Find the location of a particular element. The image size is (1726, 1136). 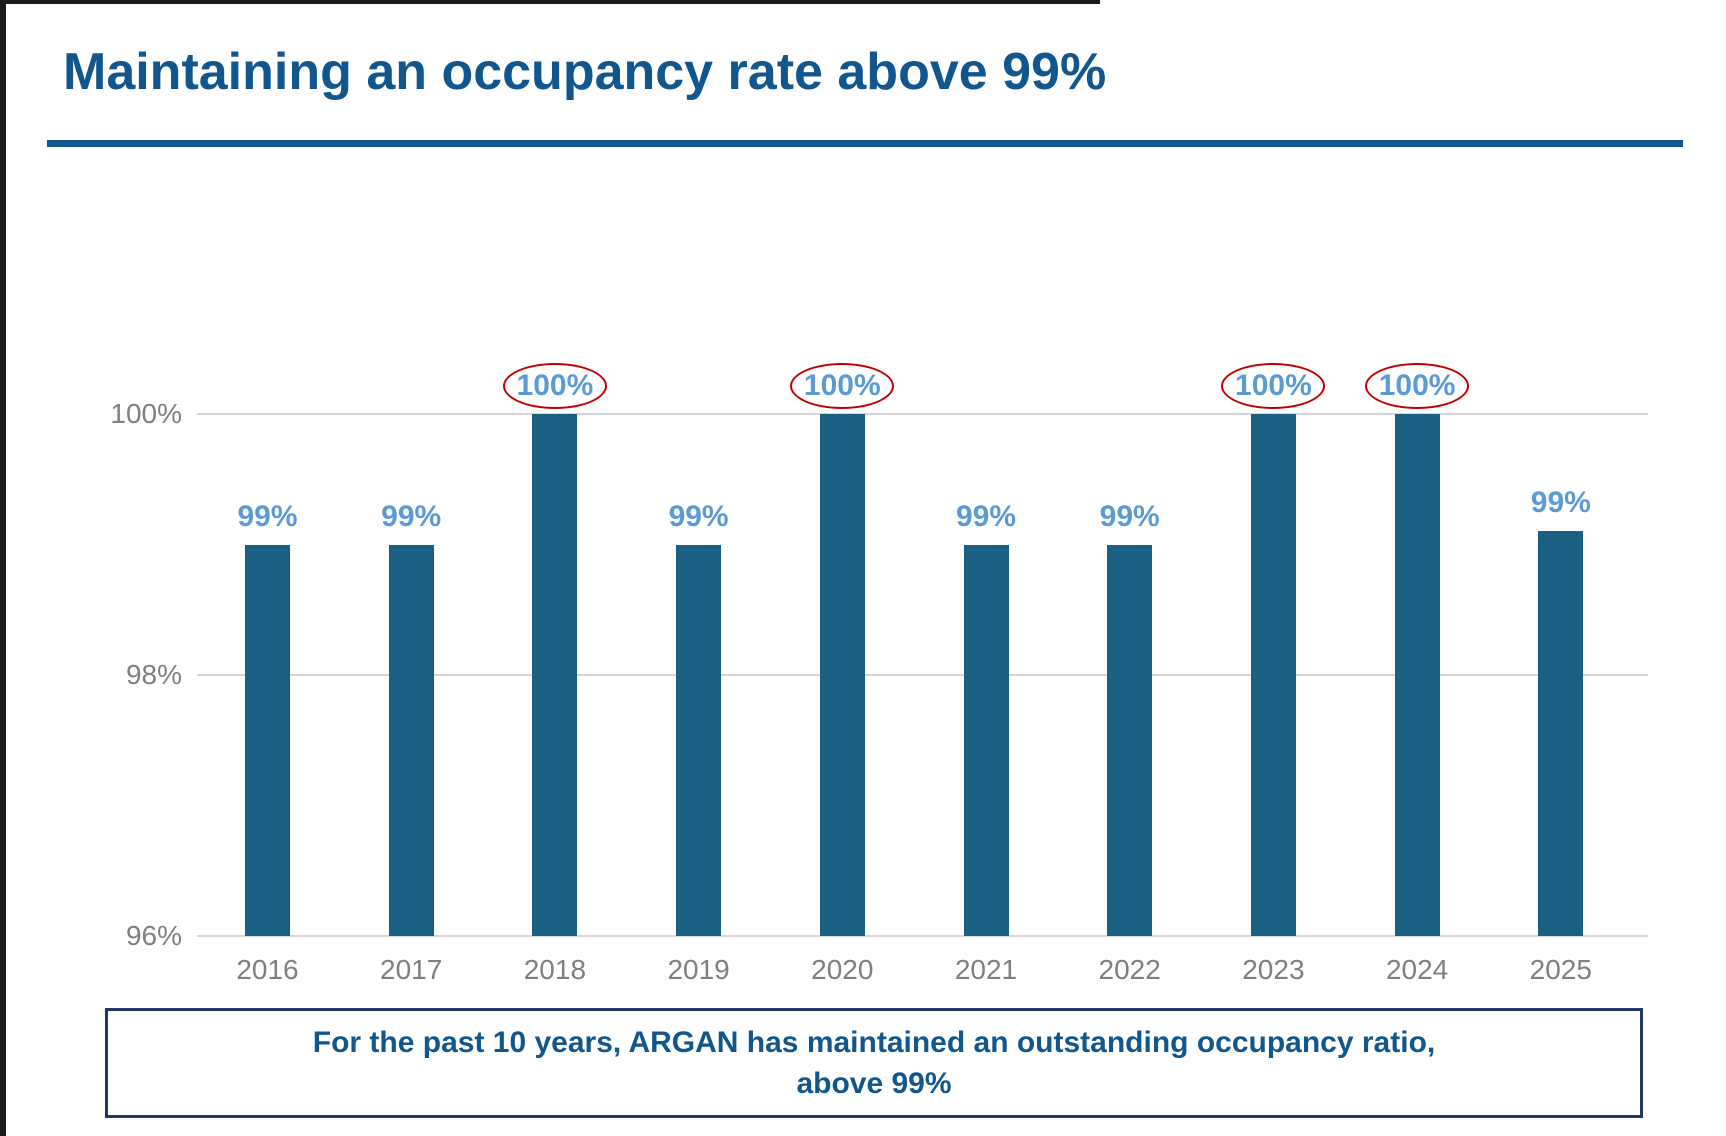

bar-2024 is located at coordinates (1417, 675).